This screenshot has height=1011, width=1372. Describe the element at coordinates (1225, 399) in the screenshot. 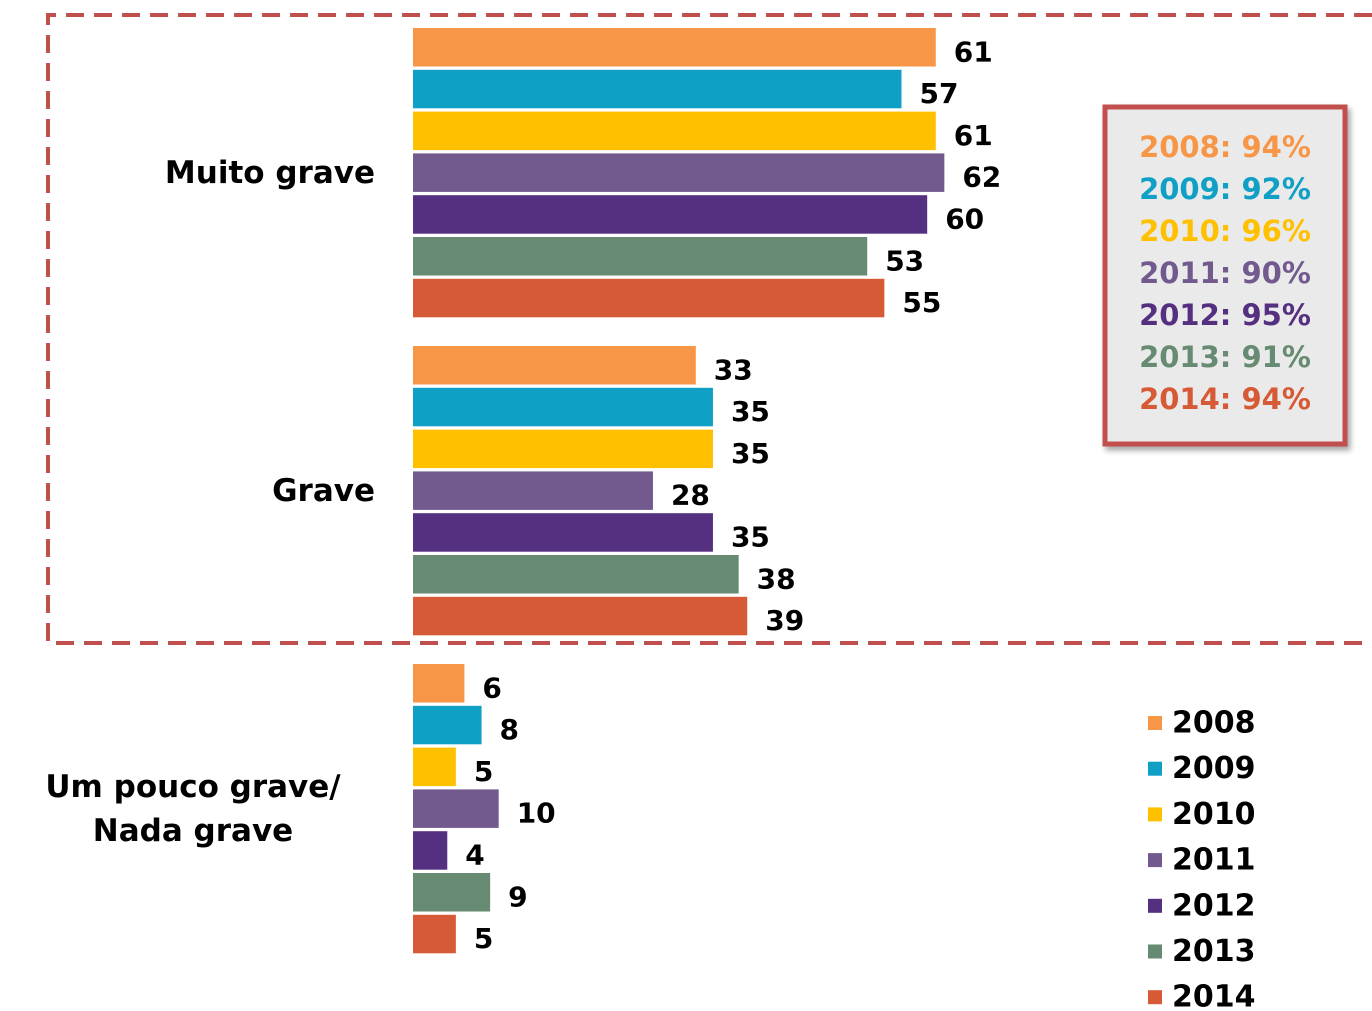

I see `summary-text: 2014: 94%` at that location.